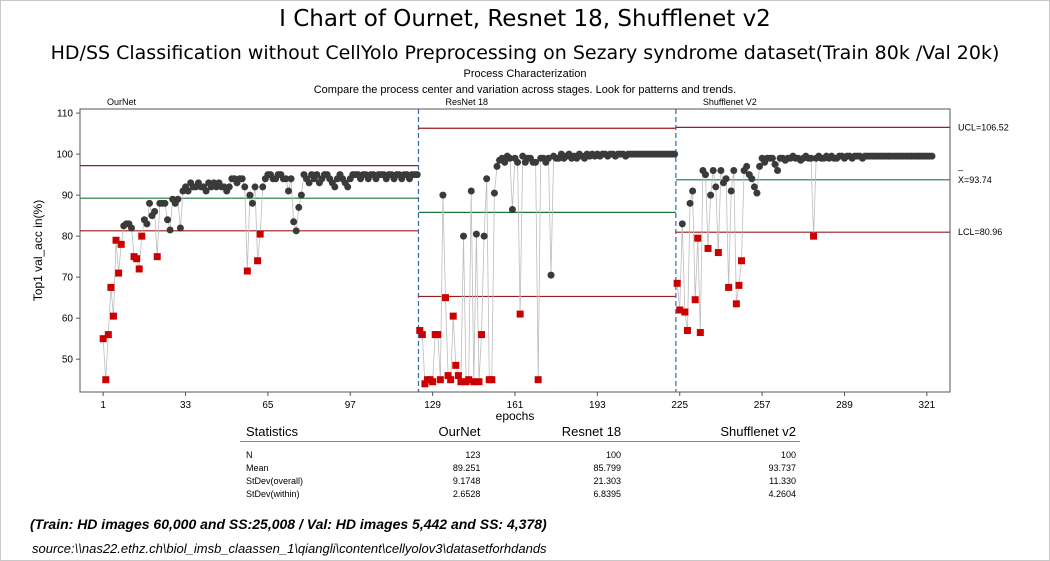  I want to click on table-row: N 123 100 100, so click(520, 454).